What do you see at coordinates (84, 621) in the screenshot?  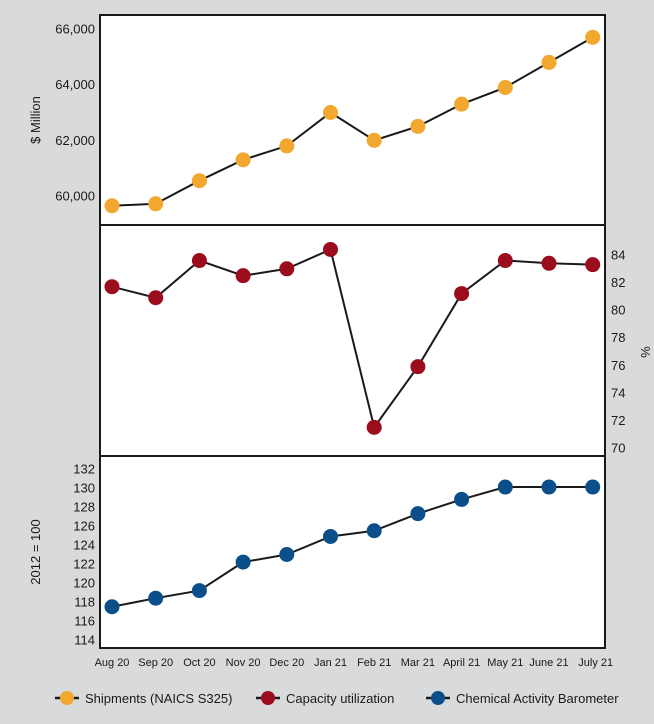 I see `tick-label-barometer: 116` at bounding box center [84, 621].